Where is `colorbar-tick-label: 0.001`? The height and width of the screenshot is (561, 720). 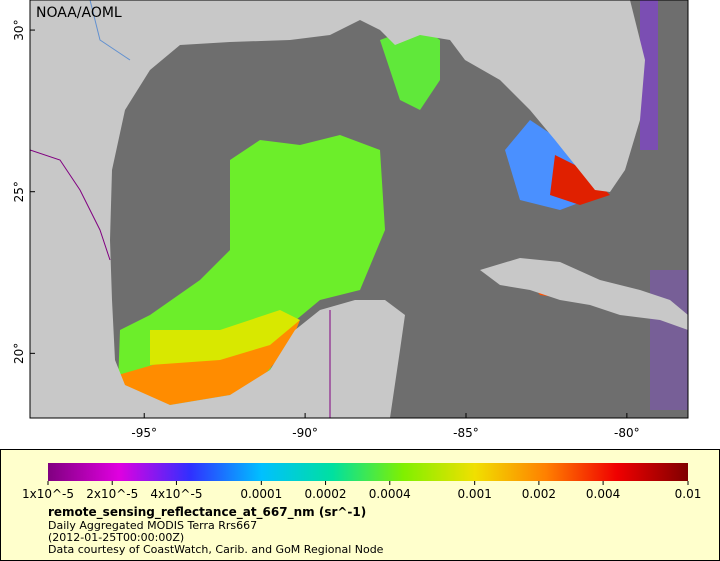 colorbar-tick-label: 0.001 is located at coordinates (474, 494).